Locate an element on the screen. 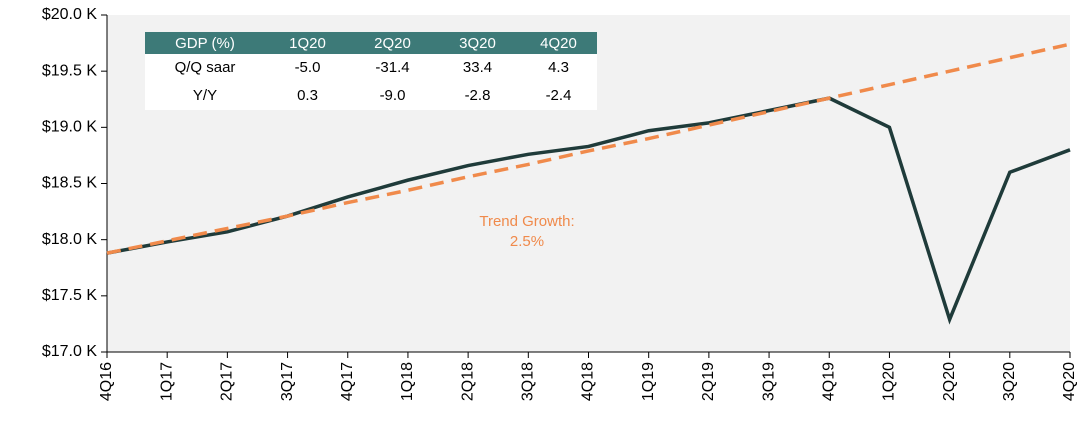 The width and height of the screenshot is (1084, 428). x-tick-label: 3Q17 is located at coordinates (287, 381).